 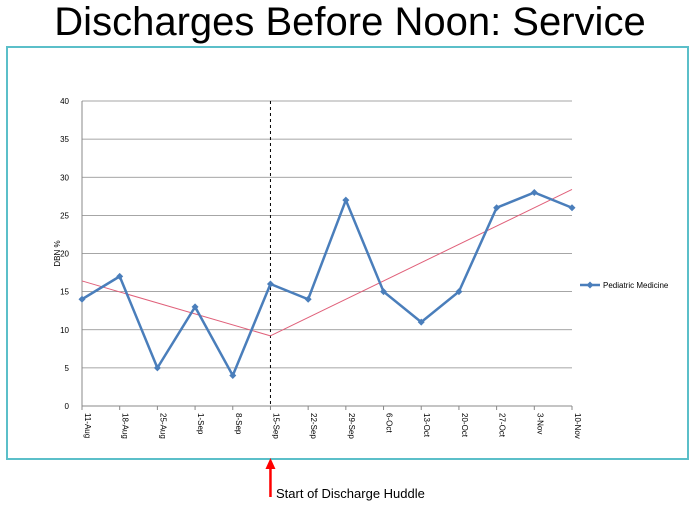 I want to click on y-tick-label: 40, so click(x=64, y=101).